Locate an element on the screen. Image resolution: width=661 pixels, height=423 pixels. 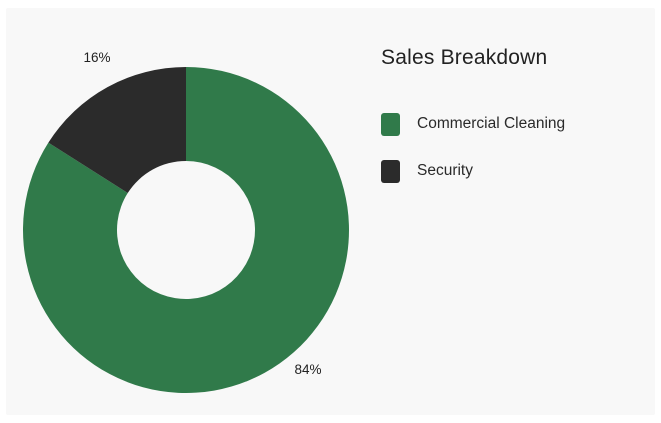
legend-swatch-security is located at coordinates (390, 171).